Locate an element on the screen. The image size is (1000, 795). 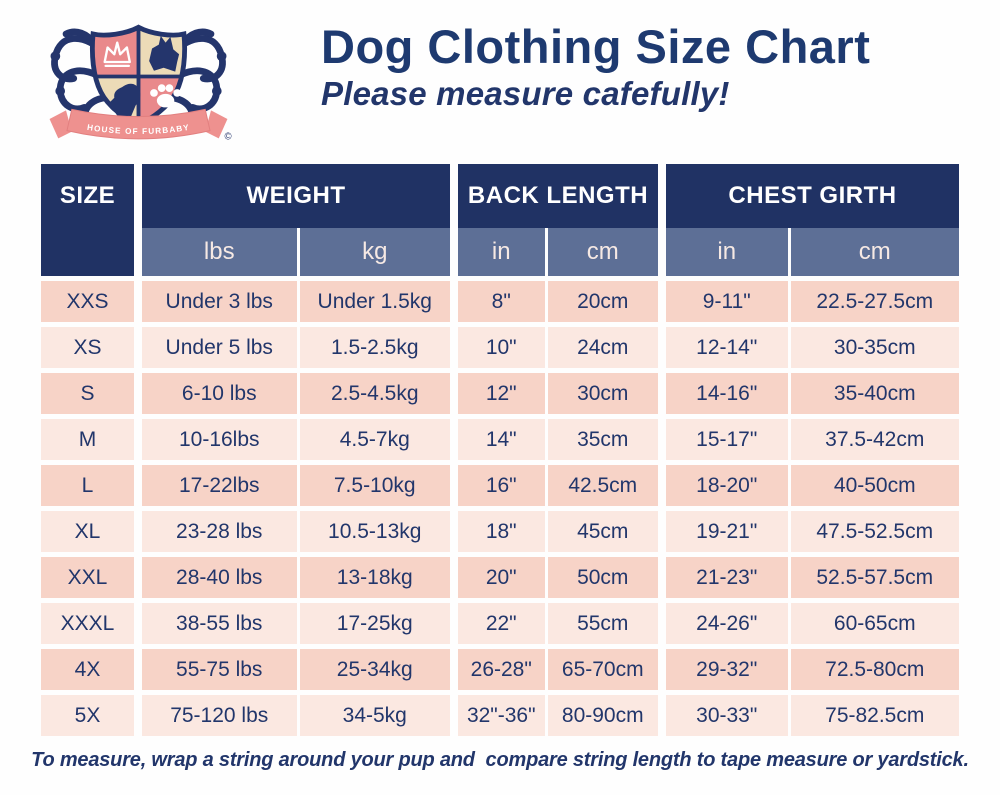
table-cell: 16" is located at coordinates (501, 484).